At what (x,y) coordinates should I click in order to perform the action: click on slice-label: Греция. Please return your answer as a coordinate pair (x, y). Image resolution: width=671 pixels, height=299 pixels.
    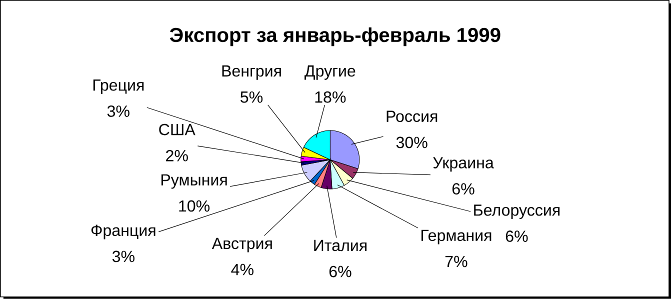
    Looking at the image, I should click on (118, 87).